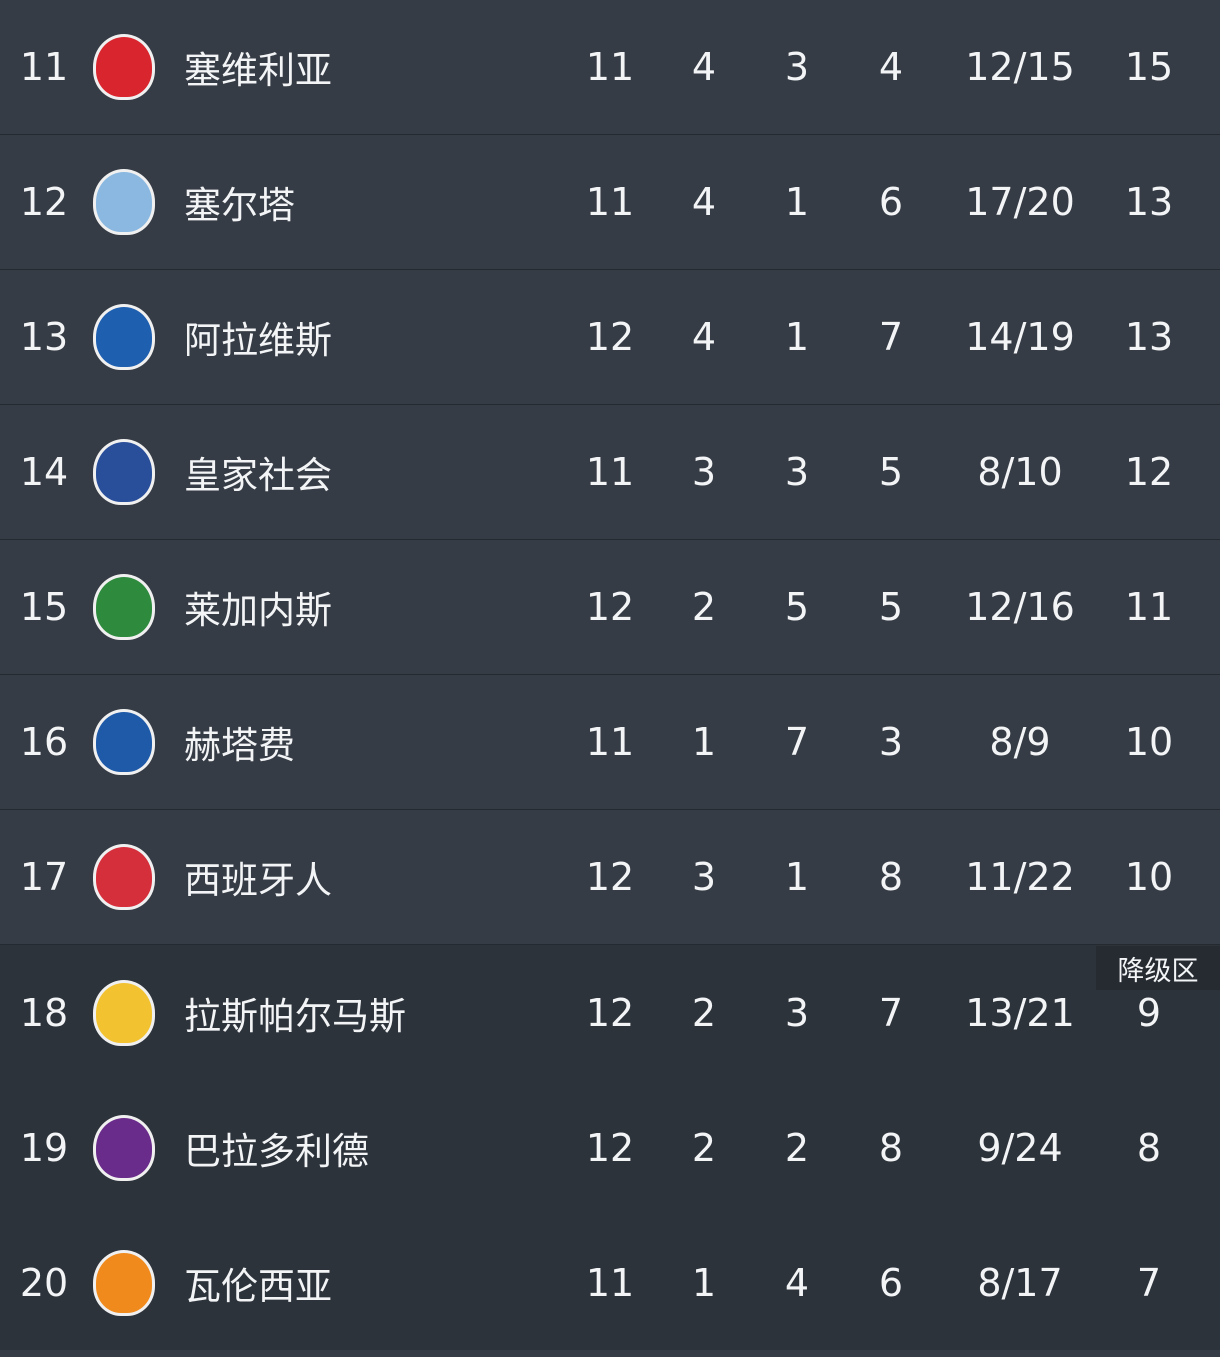 The width and height of the screenshot is (1220, 1357). Describe the element at coordinates (797, 1147) in the screenshot. I see `draws: 2` at that location.